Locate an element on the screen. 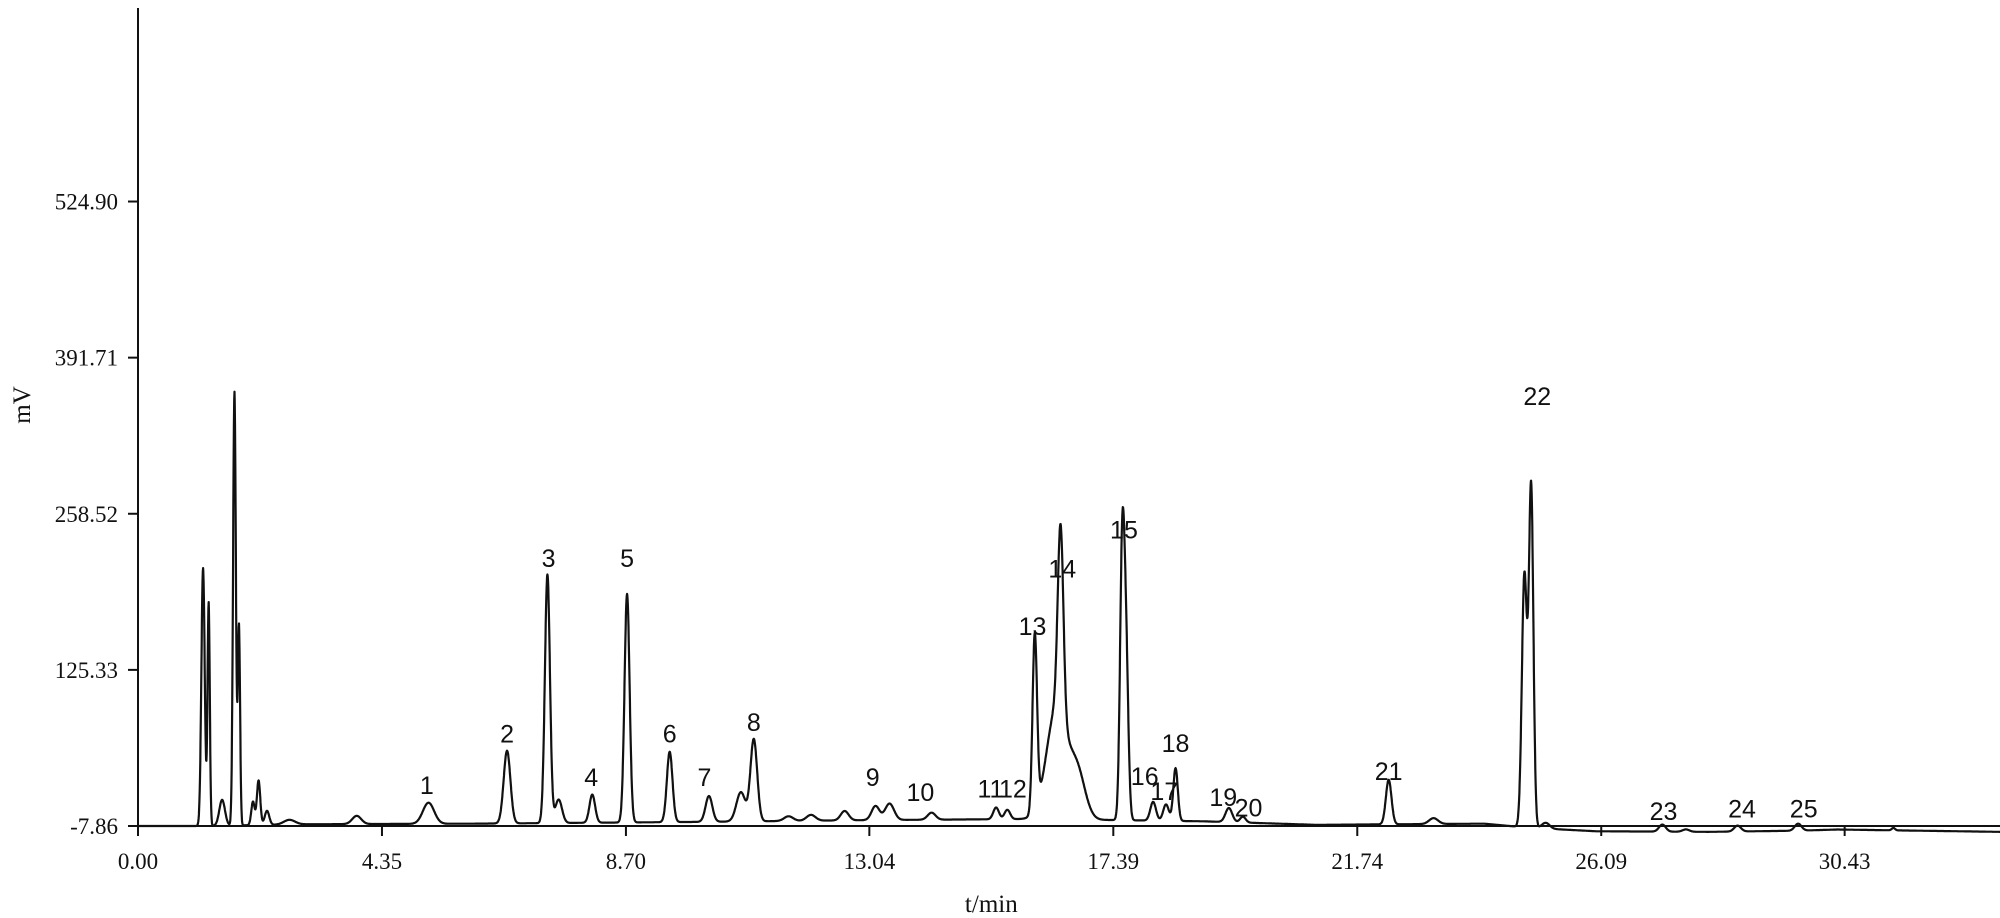 Image resolution: width=2000 pixels, height=918 pixels. x-tick-label: 26.09 is located at coordinates (1601, 861).